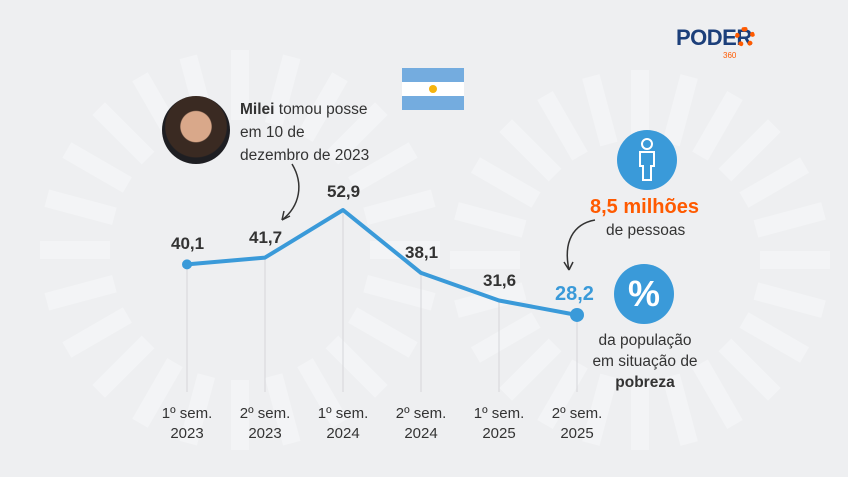 The height and width of the screenshot is (477, 848). I want to click on poder360-logo: PODER, so click(714, 37).